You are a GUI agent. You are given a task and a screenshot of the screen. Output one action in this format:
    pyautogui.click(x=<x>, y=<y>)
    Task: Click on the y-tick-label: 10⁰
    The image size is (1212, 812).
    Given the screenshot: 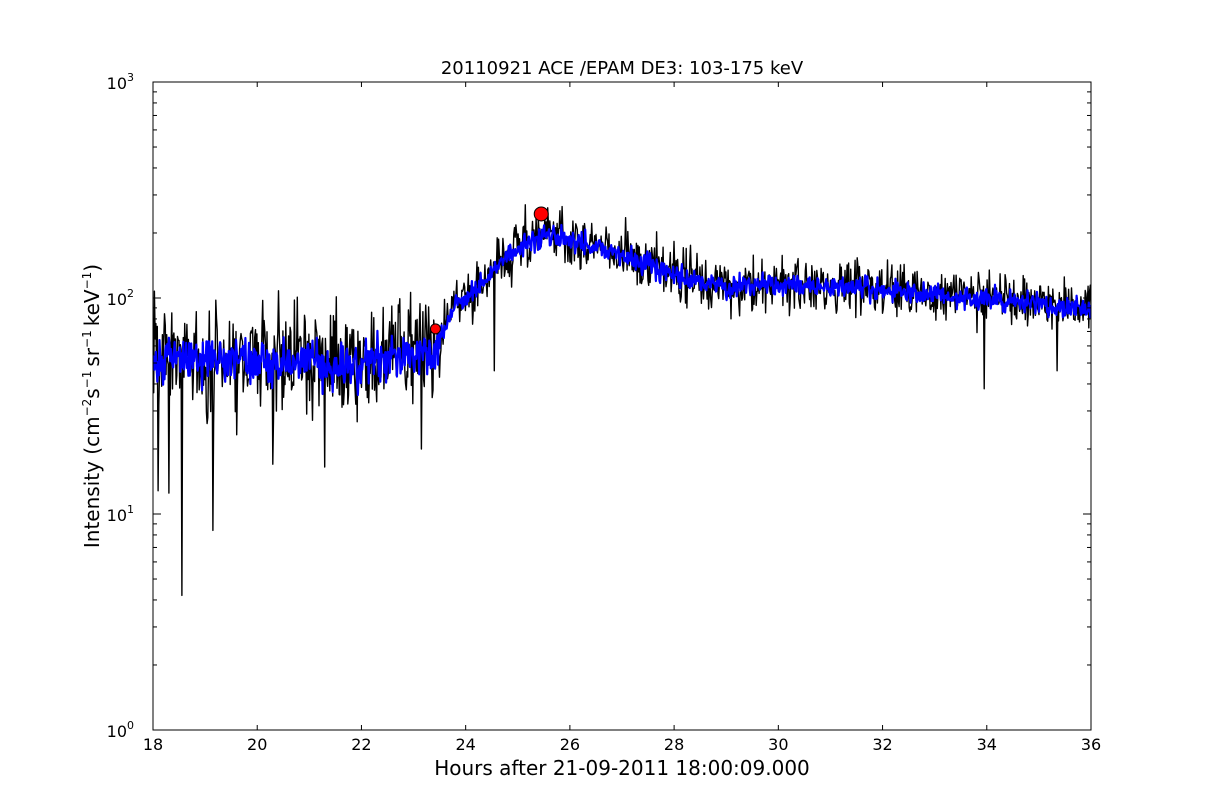 What is the action you would take?
    pyautogui.click(x=120, y=730)
    